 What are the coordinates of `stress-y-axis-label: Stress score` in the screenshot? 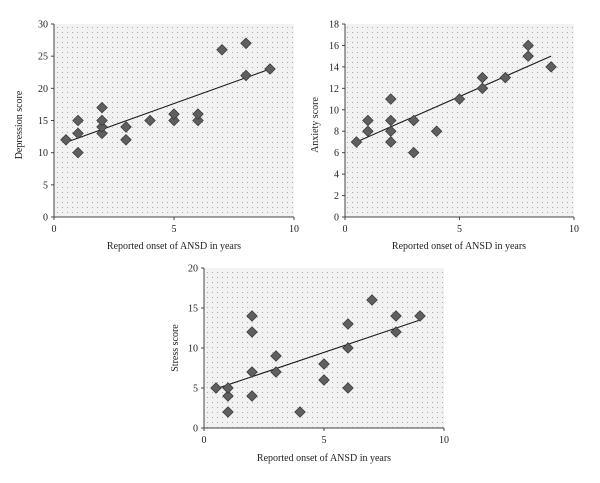 It's located at (175, 348).